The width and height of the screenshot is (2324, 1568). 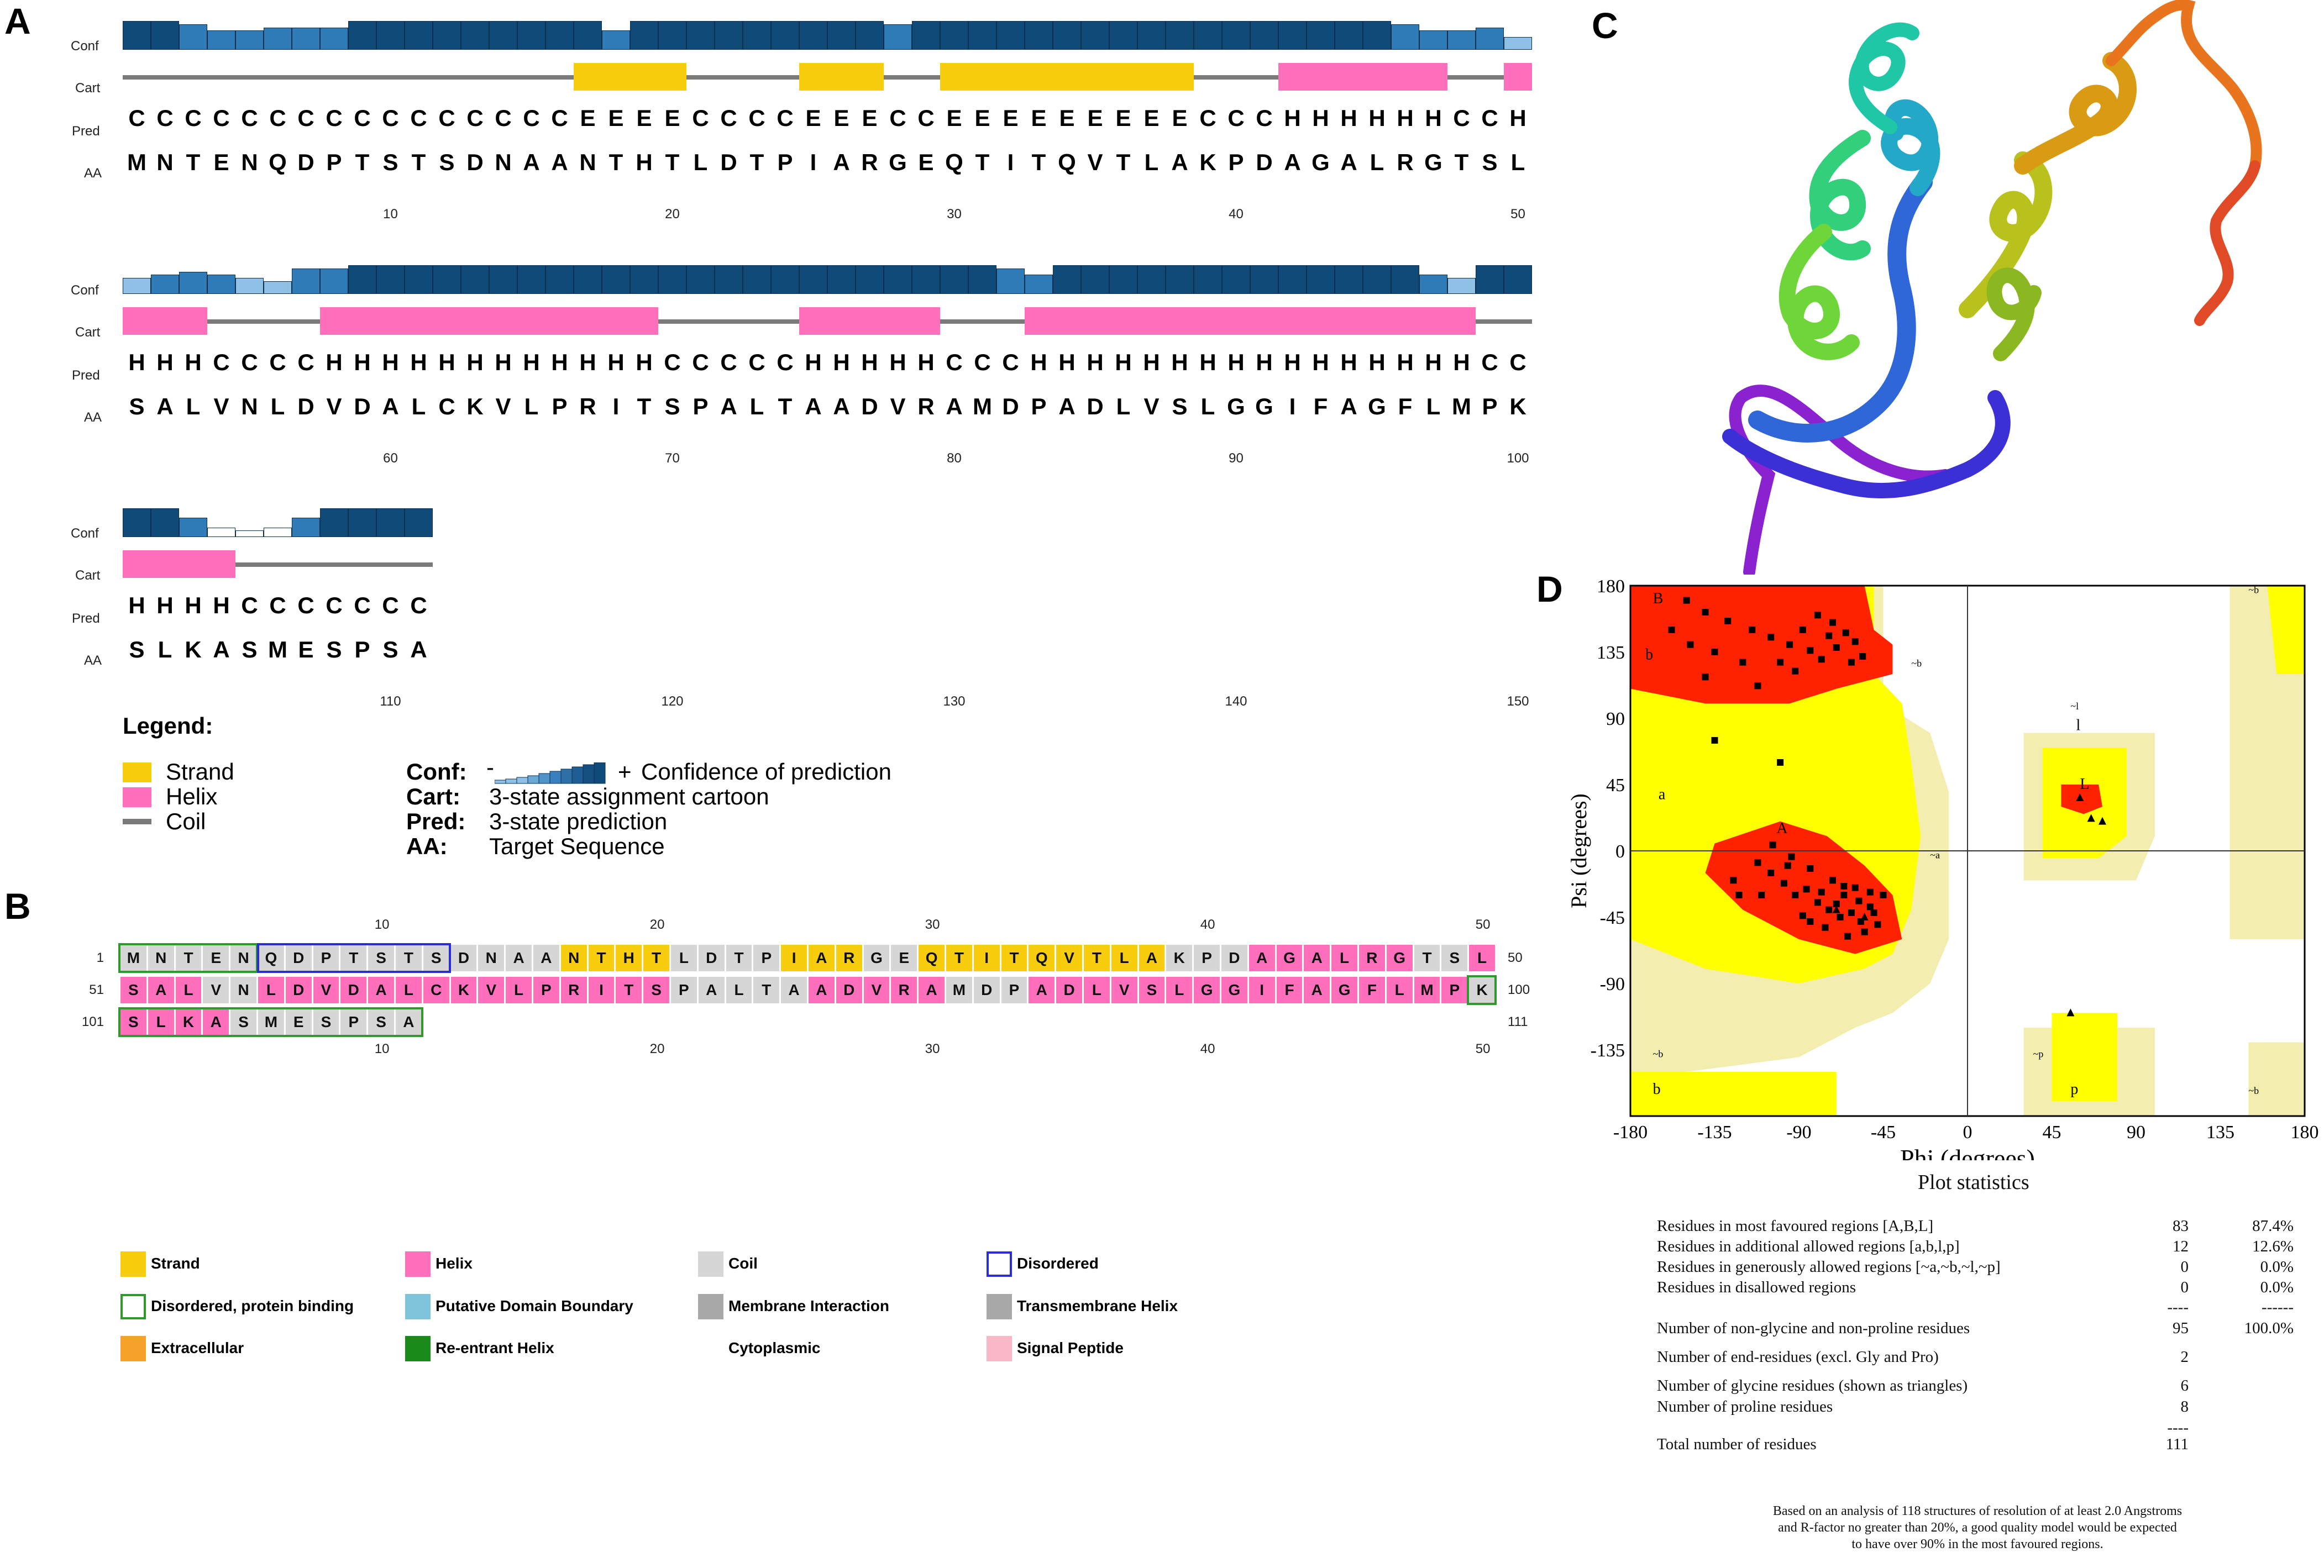 I want to click on legend-label: Putative Domain Boundary, so click(x=534, y=1305).